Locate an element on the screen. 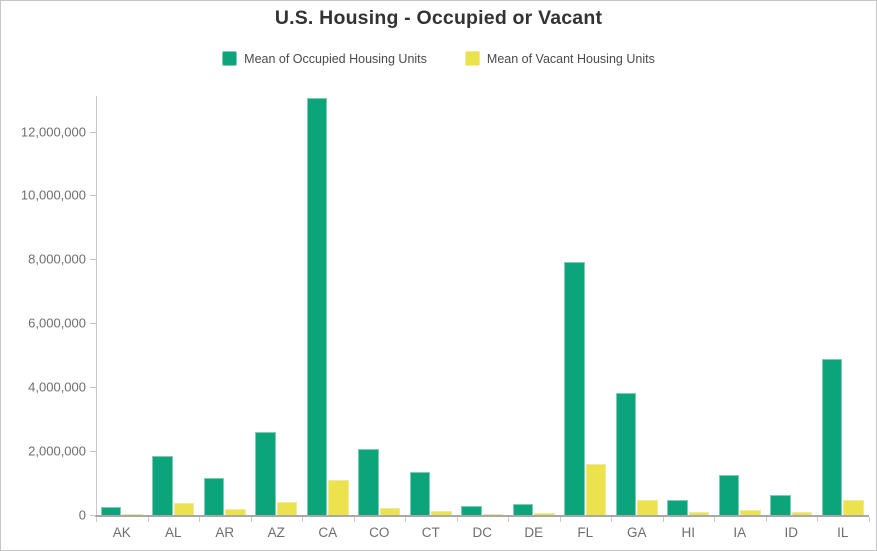 The height and width of the screenshot is (551, 877). bar-vacant-IA is located at coordinates (750, 512).